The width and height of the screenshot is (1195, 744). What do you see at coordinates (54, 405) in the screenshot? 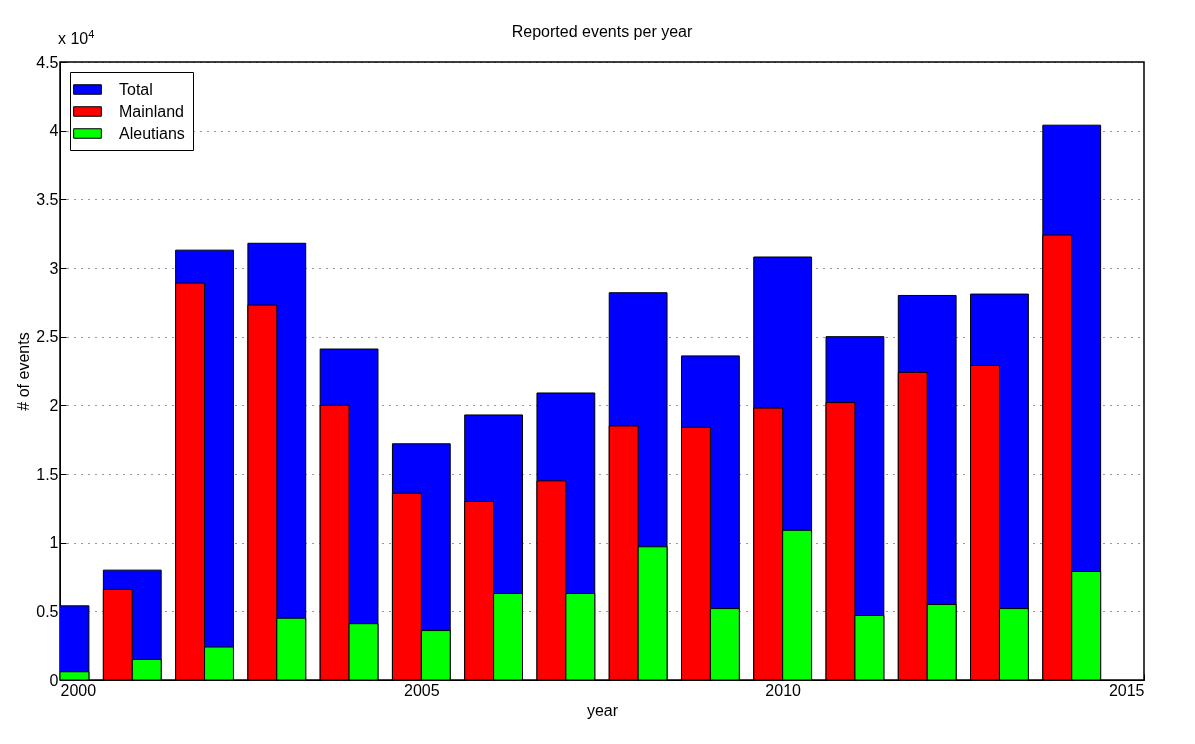
I see `y-tick-label: 2` at bounding box center [54, 405].